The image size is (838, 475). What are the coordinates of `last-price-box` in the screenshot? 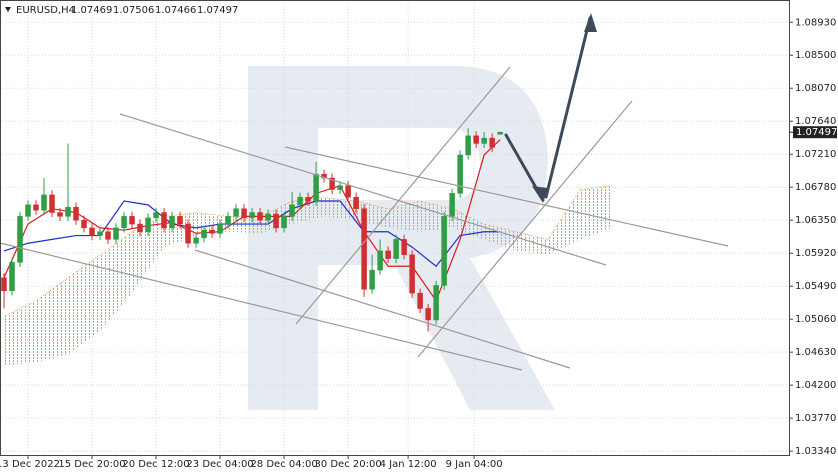 It's located at (815, 132).